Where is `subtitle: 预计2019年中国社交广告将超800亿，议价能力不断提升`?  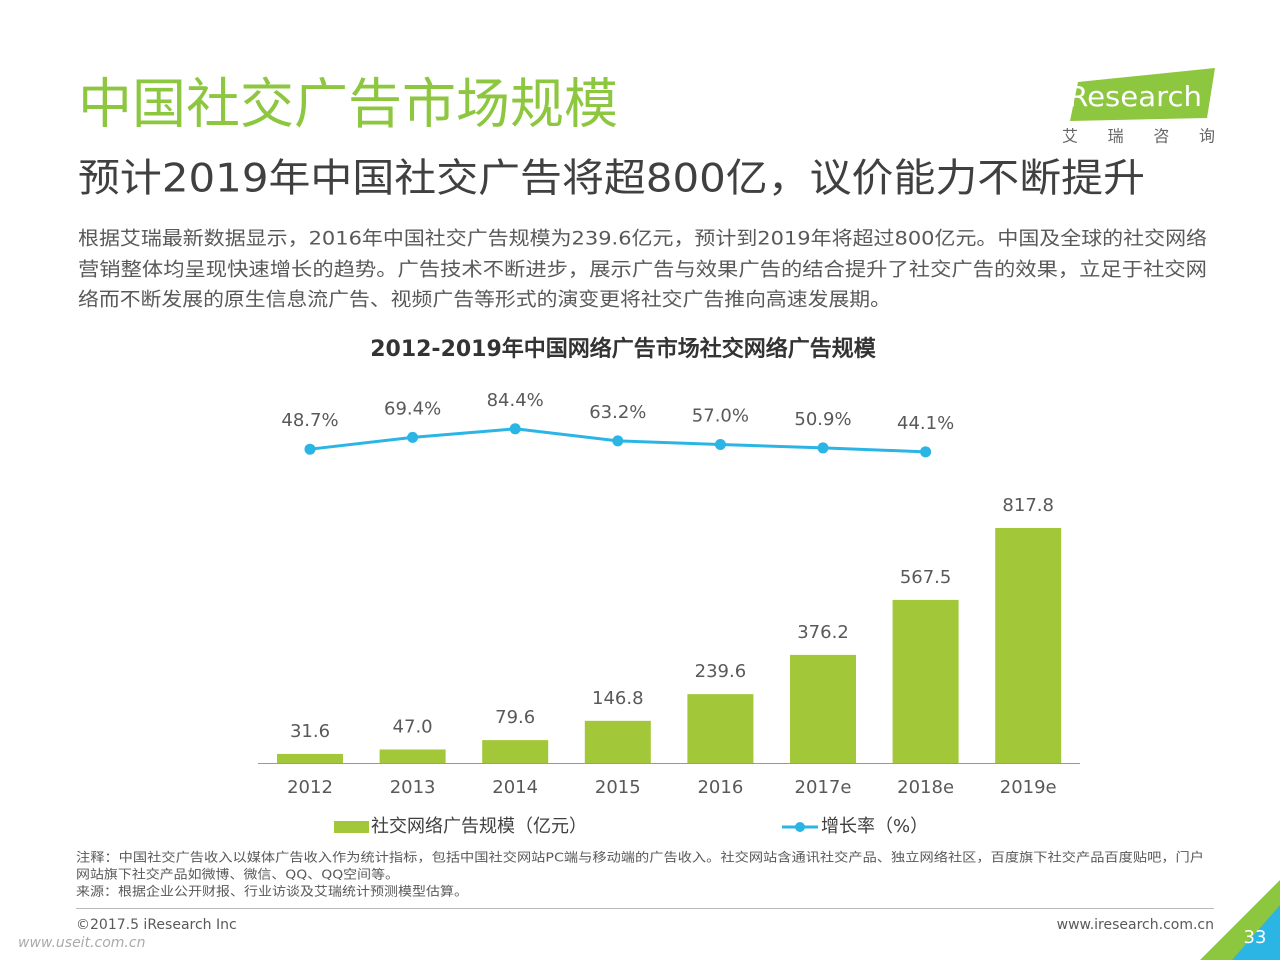
subtitle: 预计2019年中国社交广告将超800亿，议价能力不断提升 is located at coordinates (611, 179).